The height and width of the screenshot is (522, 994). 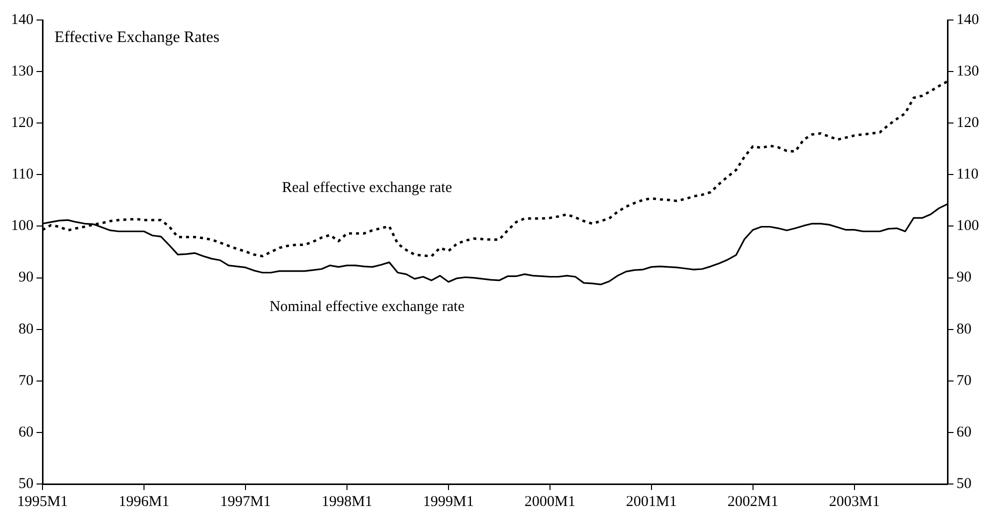 I want to click on x-tick-label: 1998M1, so click(x=347, y=502).